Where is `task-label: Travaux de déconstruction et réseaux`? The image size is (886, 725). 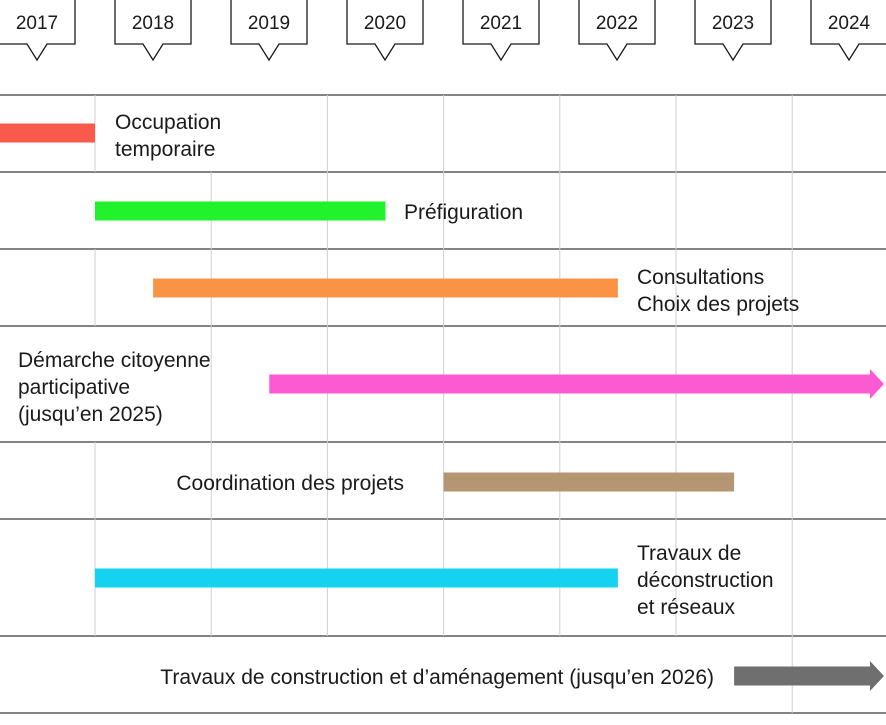 task-label: Travaux de déconstruction et réseaux is located at coordinates (705, 580).